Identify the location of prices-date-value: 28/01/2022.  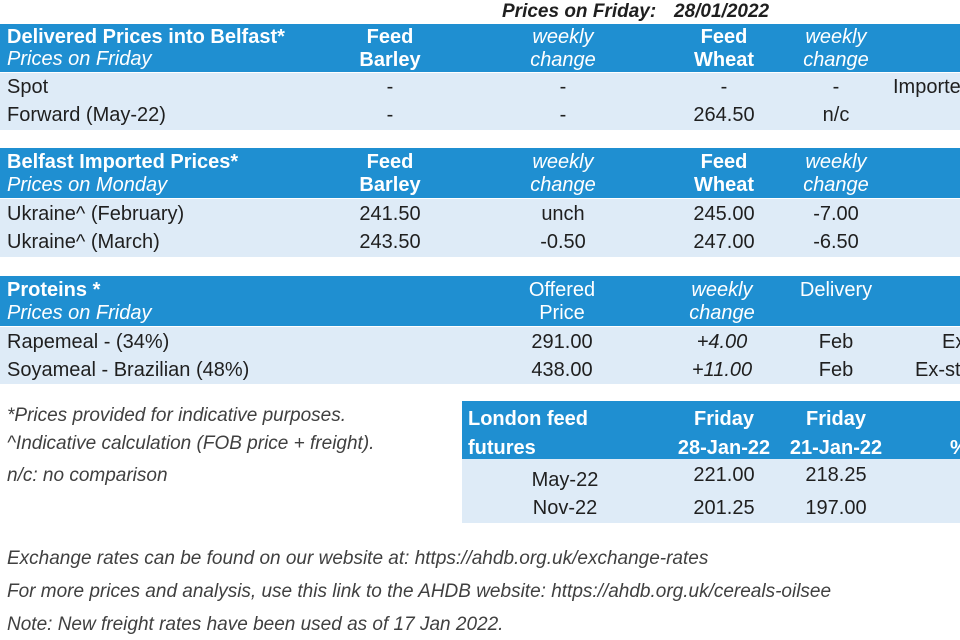
(722, 11).